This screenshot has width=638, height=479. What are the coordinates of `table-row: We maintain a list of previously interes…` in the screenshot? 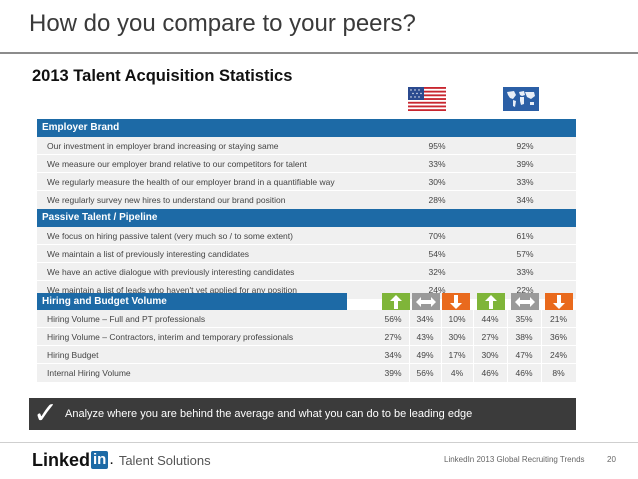 It's located at (306, 254).